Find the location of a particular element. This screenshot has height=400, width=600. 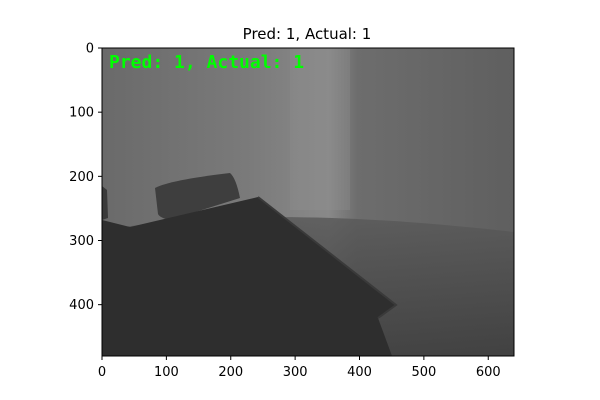

x-axis: 0 100 200 300 400 500 600 is located at coordinates (299, 368).